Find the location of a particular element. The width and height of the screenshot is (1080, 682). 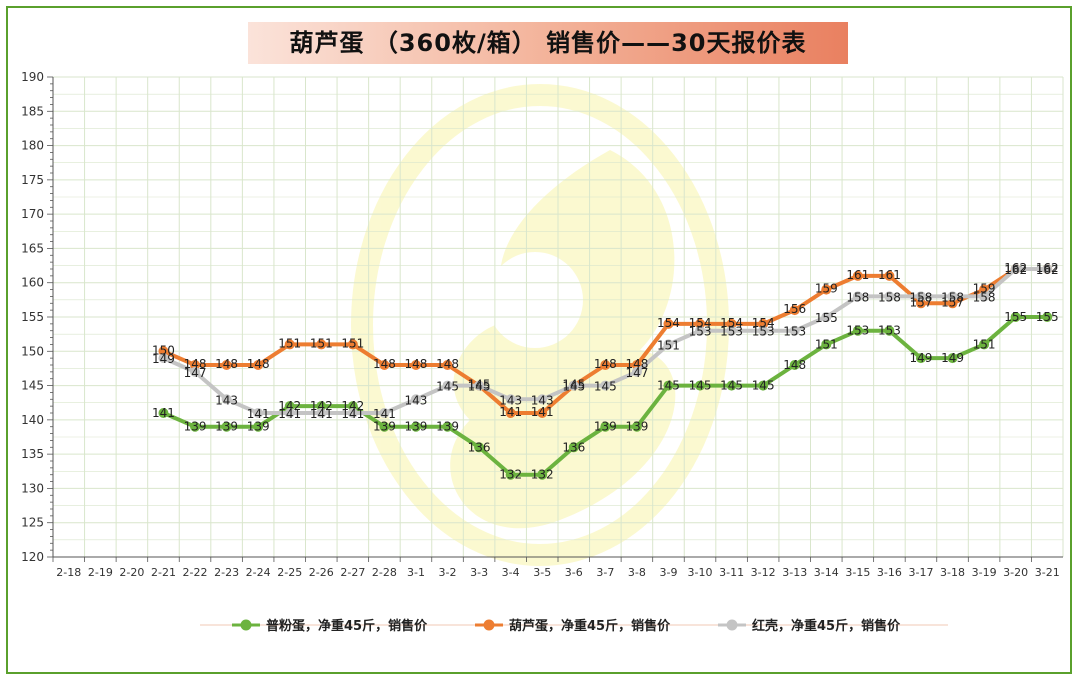

x-tick-label: 3-16 is located at coordinates (889, 572).